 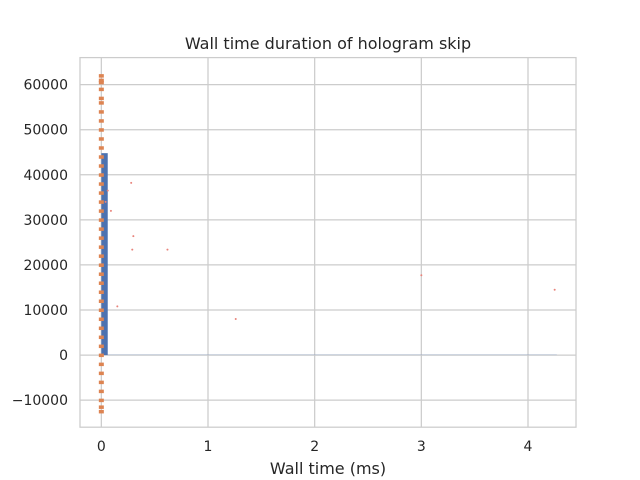 What do you see at coordinates (328, 468) in the screenshot?
I see `x-axis-label: Wall time (ms)` at bounding box center [328, 468].